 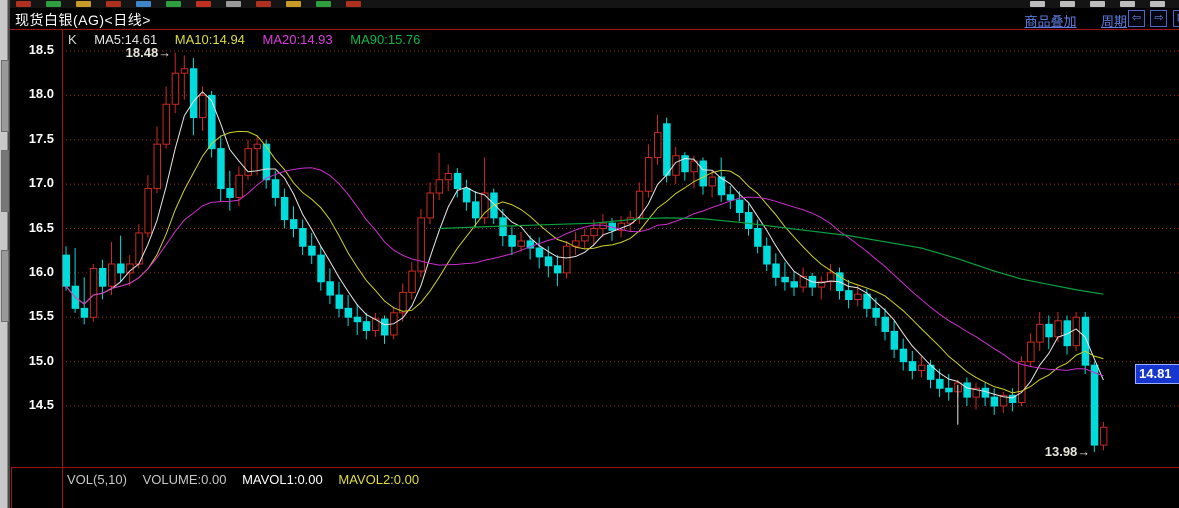 What do you see at coordinates (1175, 18) in the screenshot?
I see `compress-button: ⊟` at bounding box center [1175, 18].